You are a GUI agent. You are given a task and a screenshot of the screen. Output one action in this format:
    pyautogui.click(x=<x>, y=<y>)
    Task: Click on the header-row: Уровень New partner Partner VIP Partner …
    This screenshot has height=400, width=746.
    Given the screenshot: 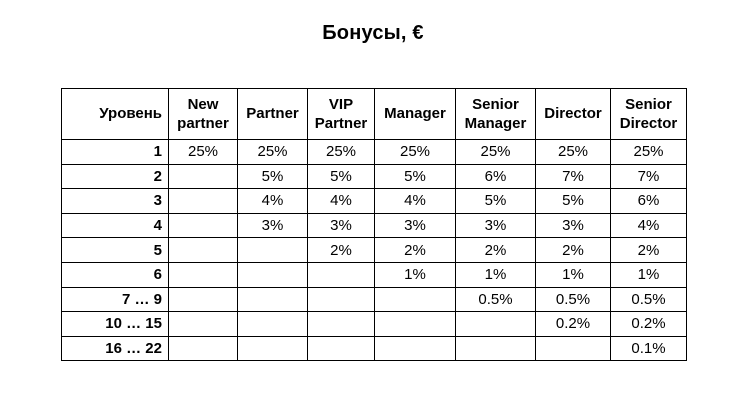 What is the action you would take?
    pyautogui.click(x=374, y=114)
    